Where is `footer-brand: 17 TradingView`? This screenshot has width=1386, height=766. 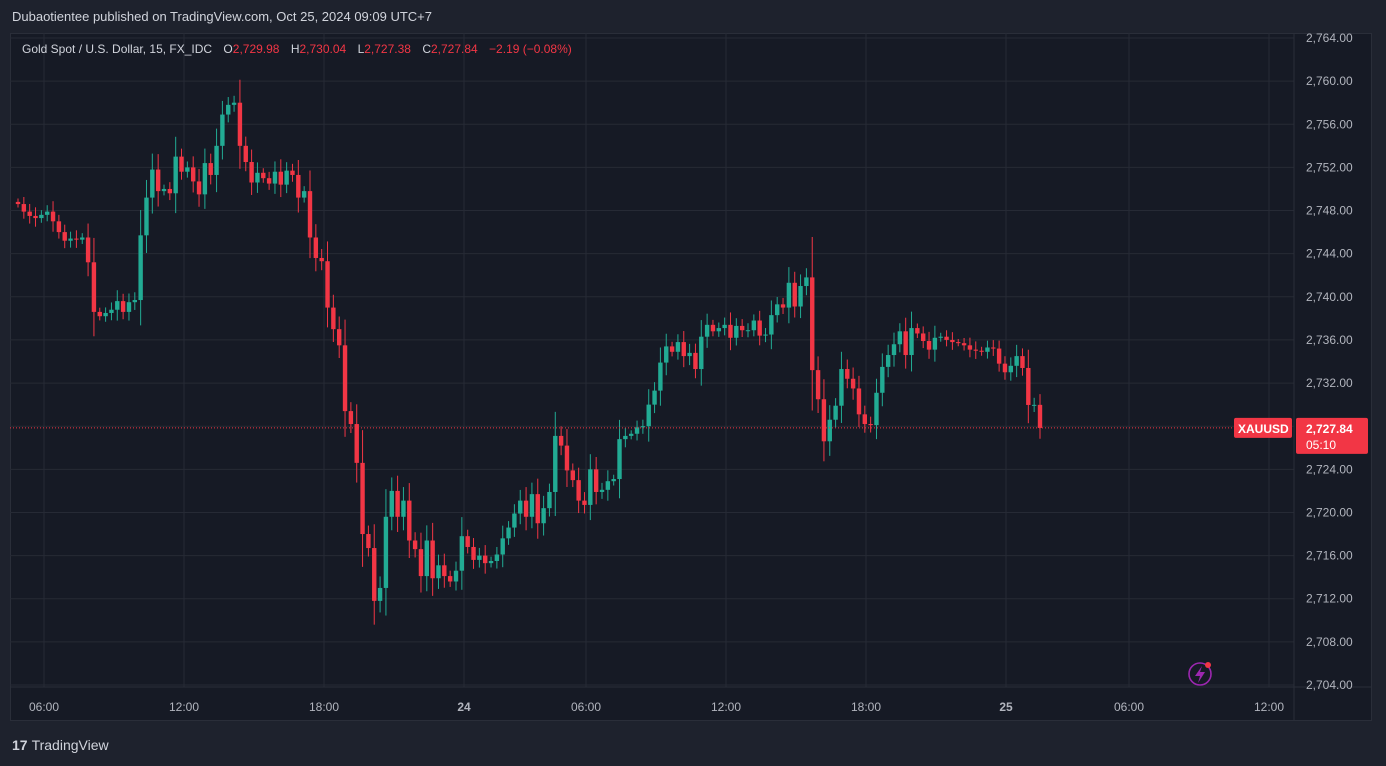
footer-brand: 17 TradingView is located at coordinates (60, 745).